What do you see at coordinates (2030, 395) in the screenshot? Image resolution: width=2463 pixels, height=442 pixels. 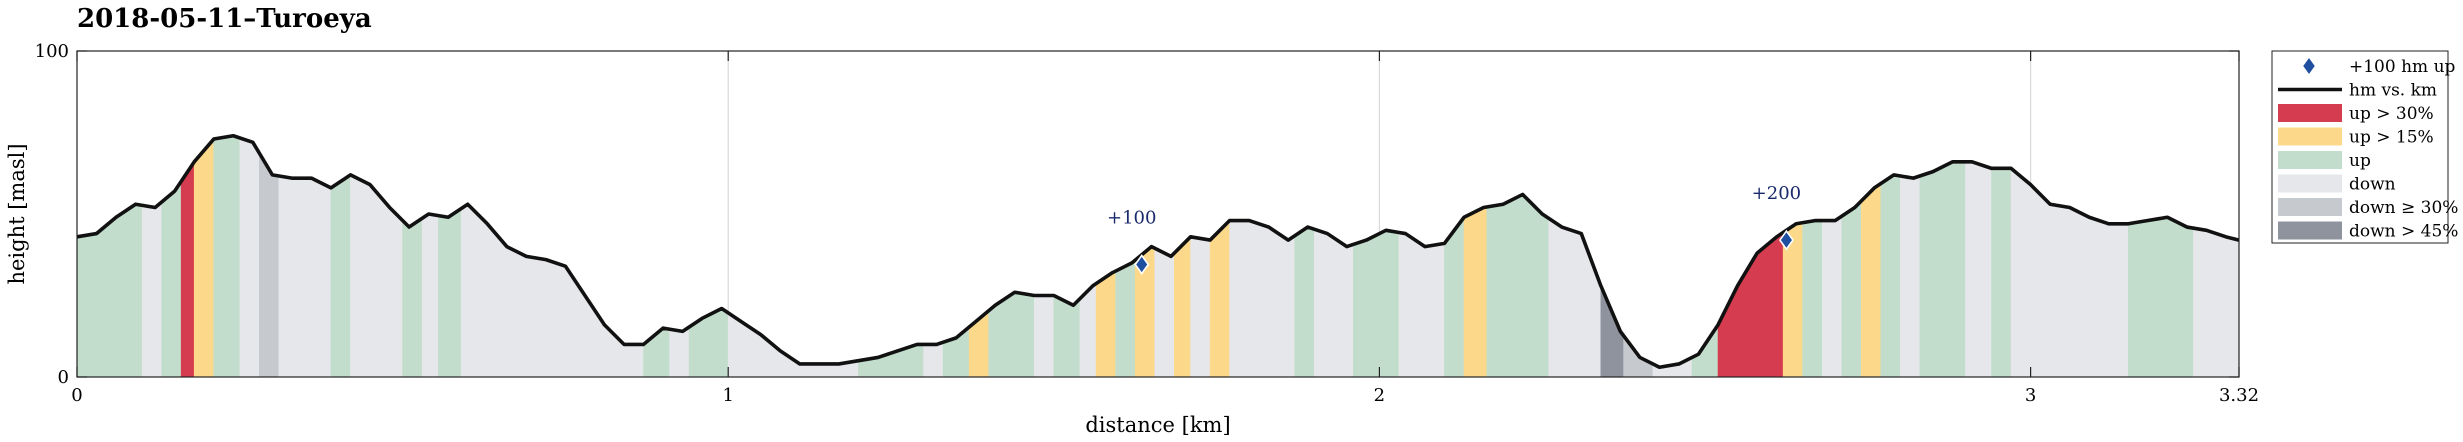 I see `x-tick-label: 3` at bounding box center [2030, 395].